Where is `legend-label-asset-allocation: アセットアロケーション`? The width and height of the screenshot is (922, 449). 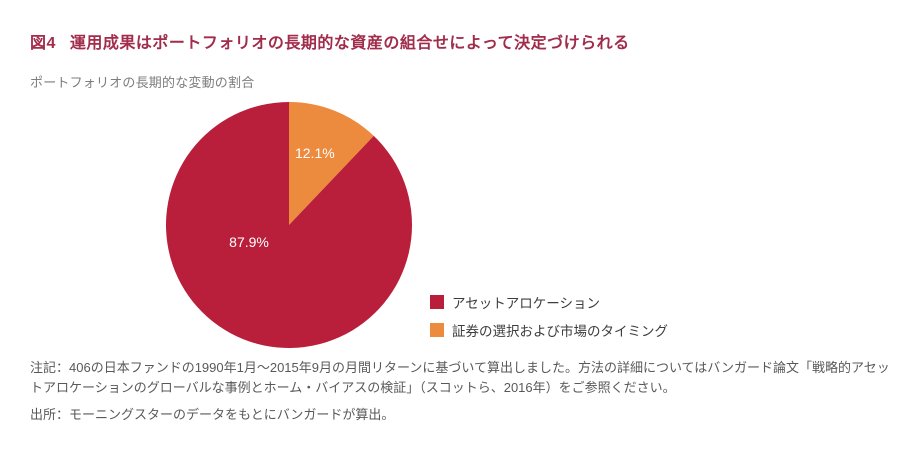
legend-label-asset-allocation: アセットアロケーション is located at coordinates (526, 303).